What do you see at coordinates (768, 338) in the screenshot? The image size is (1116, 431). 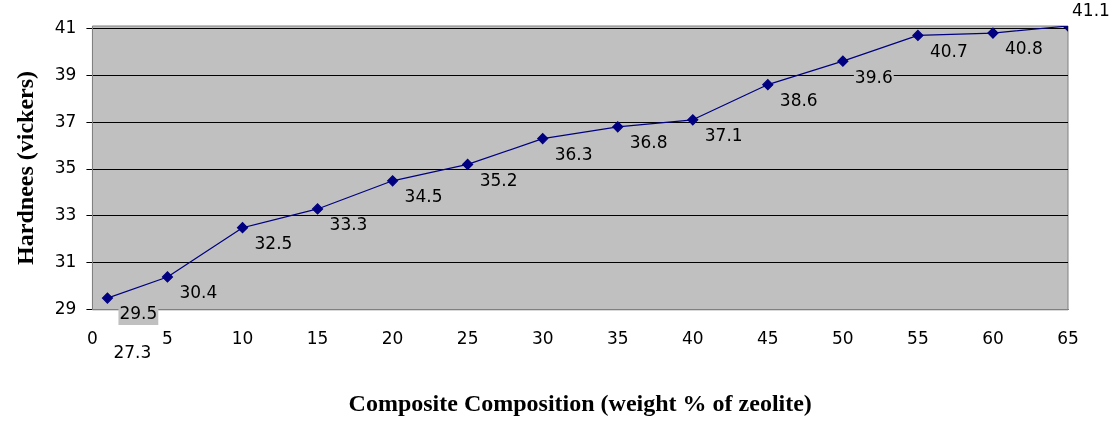 I see `x-tick-label: 45` at bounding box center [768, 338].